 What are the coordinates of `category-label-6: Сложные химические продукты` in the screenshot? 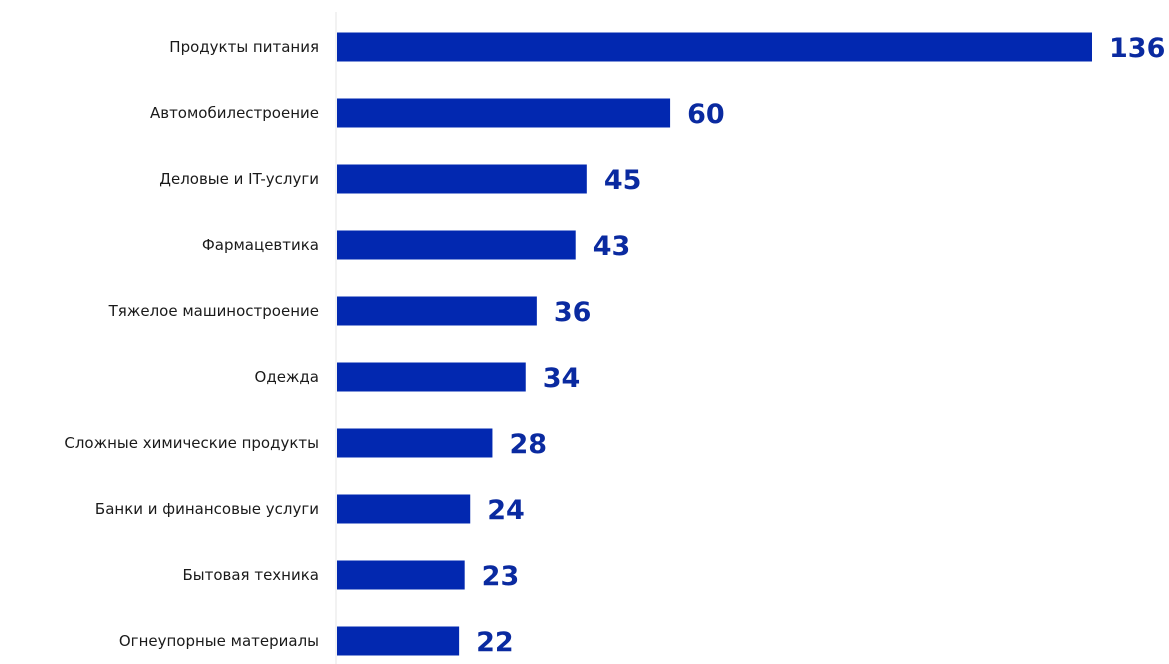 It's located at (191, 443).